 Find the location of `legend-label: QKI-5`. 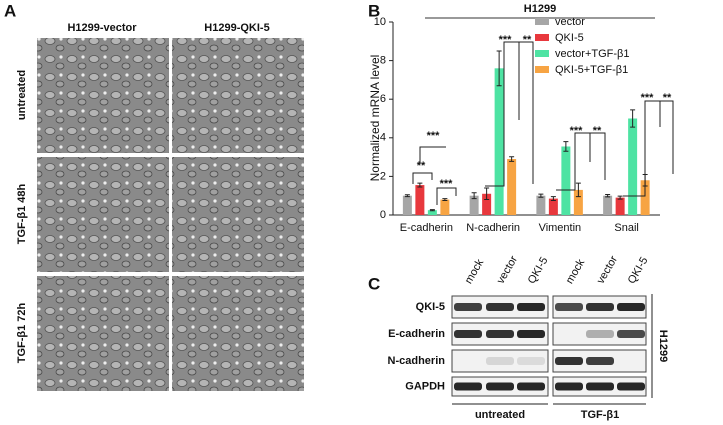

legend-label: QKI-5 is located at coordinates (569, 38).